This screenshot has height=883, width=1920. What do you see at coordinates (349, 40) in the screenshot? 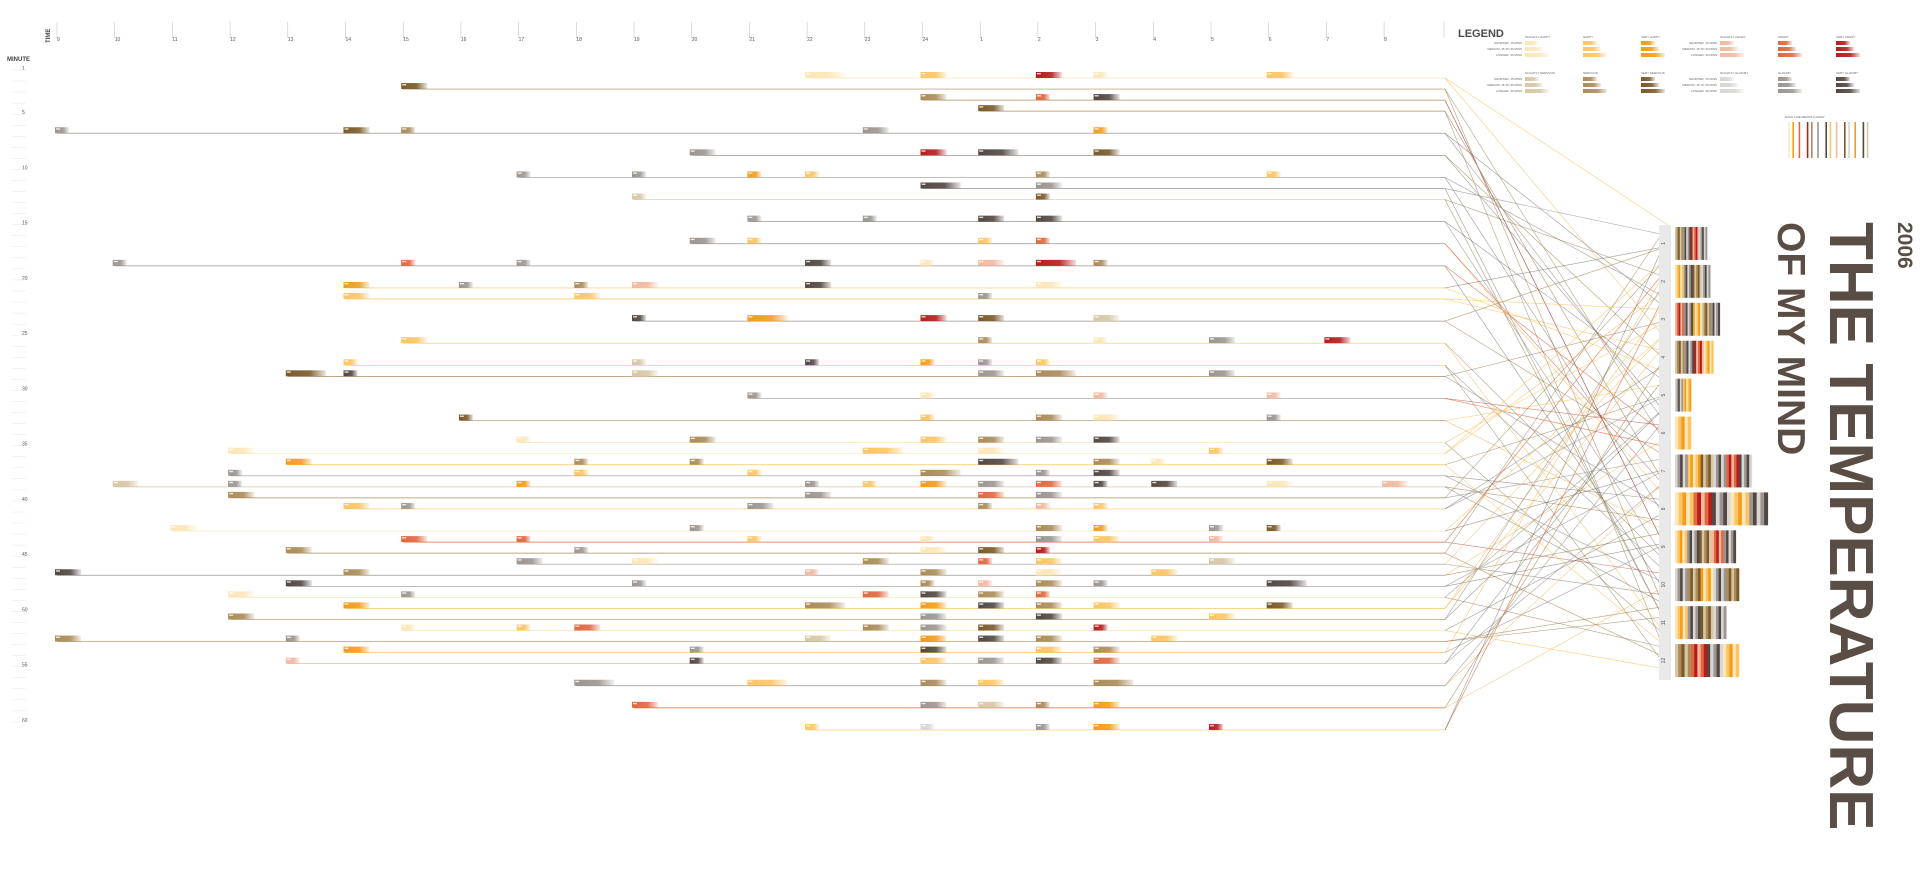
I see `x-tick-label: 14` at bounding box center [349, 40].